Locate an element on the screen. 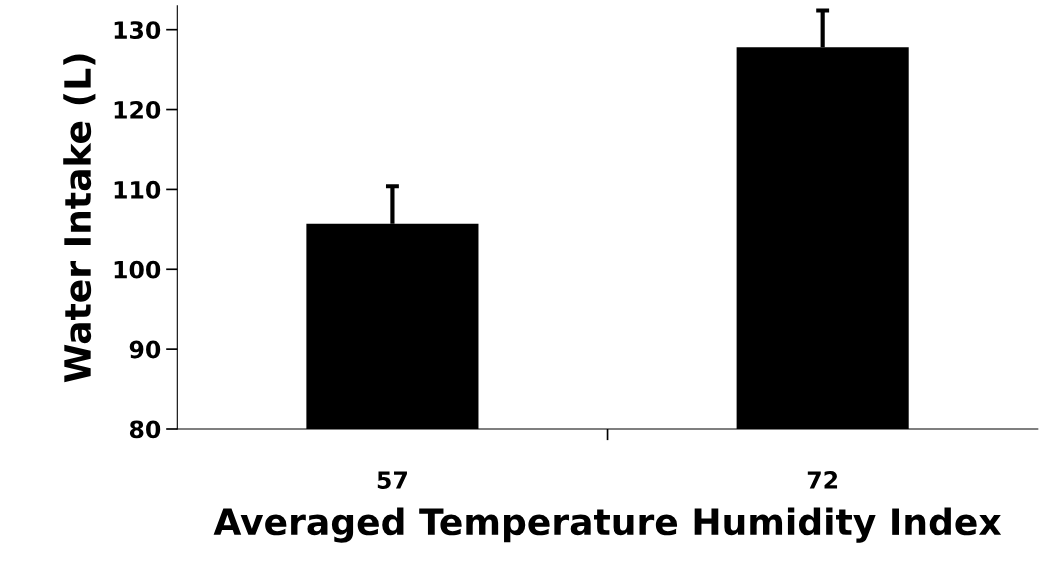 This screenshot has height=572, width=1043. y-tick-label: 90 is located at coordinates (145, 349).